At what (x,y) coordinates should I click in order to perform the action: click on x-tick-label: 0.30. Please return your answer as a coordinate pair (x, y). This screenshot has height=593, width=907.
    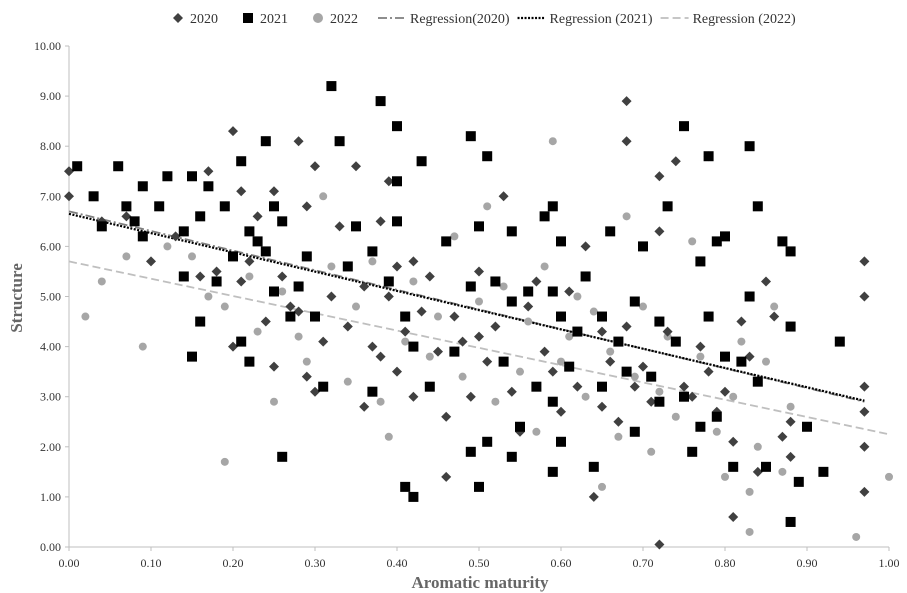
    Looking at the image, I should click on (315, 563).